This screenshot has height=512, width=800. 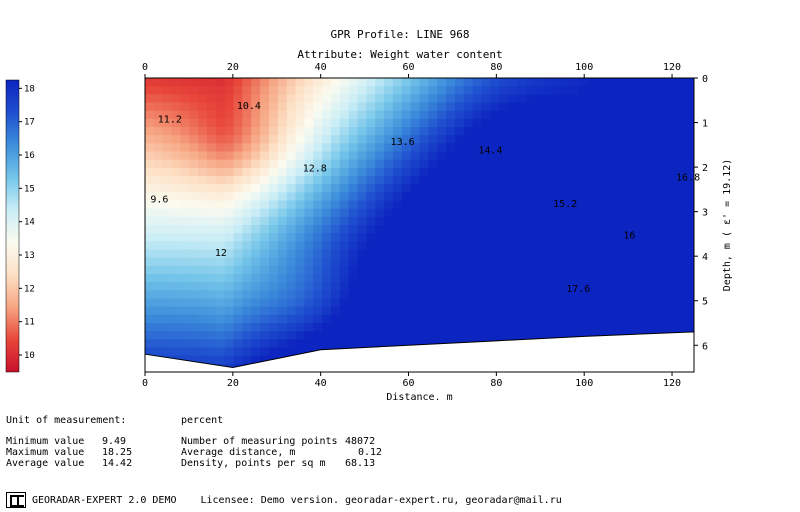 What do you see at coordinates (360, 441) in the screenshot?
I see `points-value: 48072` at bounding box center [360, 441].